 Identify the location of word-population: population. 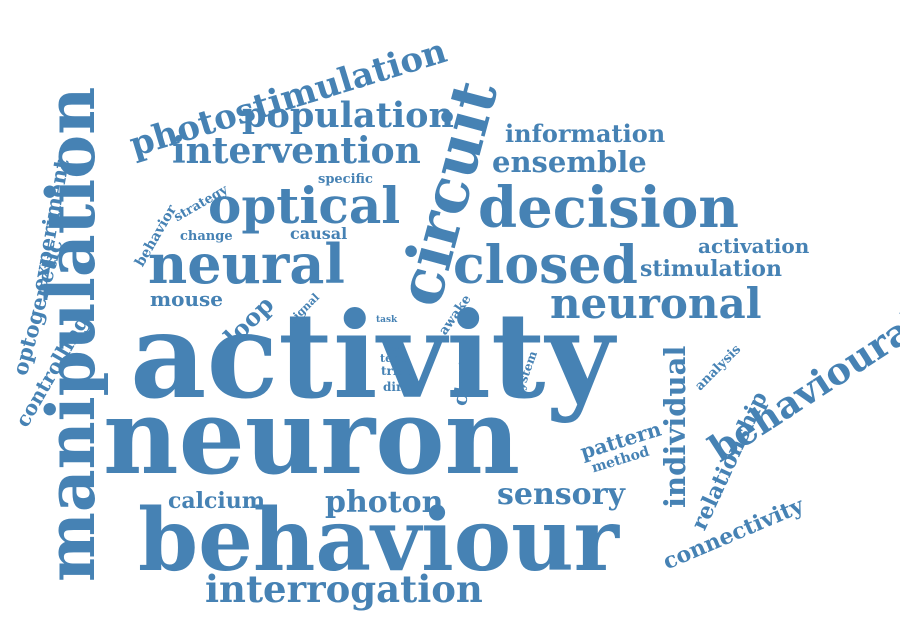
(348, 115).